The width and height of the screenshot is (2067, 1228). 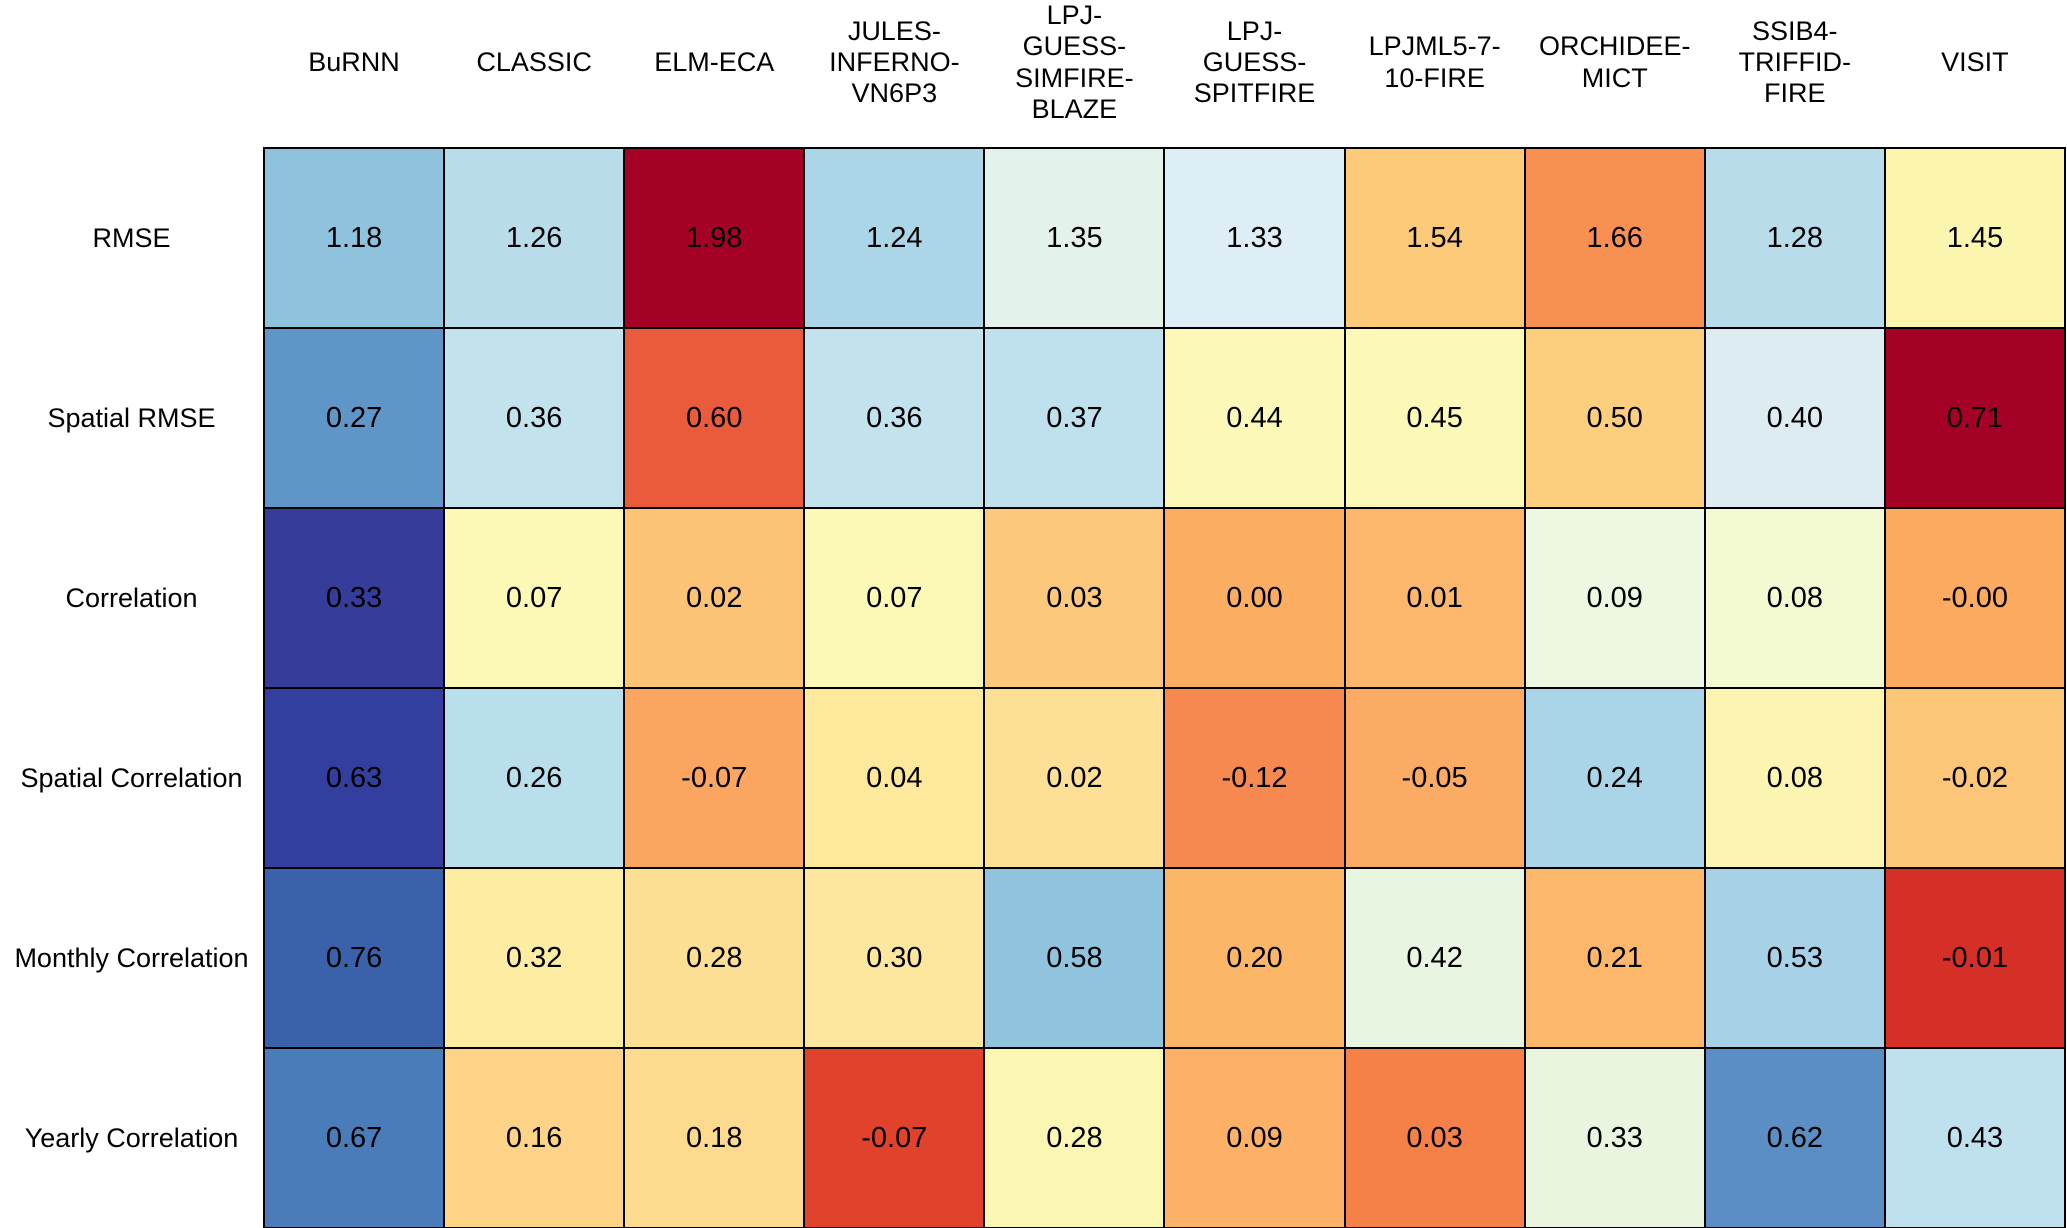 I want to click on column-header: JULES- INFERNO- VN6P3, so click(x=894, y=62).